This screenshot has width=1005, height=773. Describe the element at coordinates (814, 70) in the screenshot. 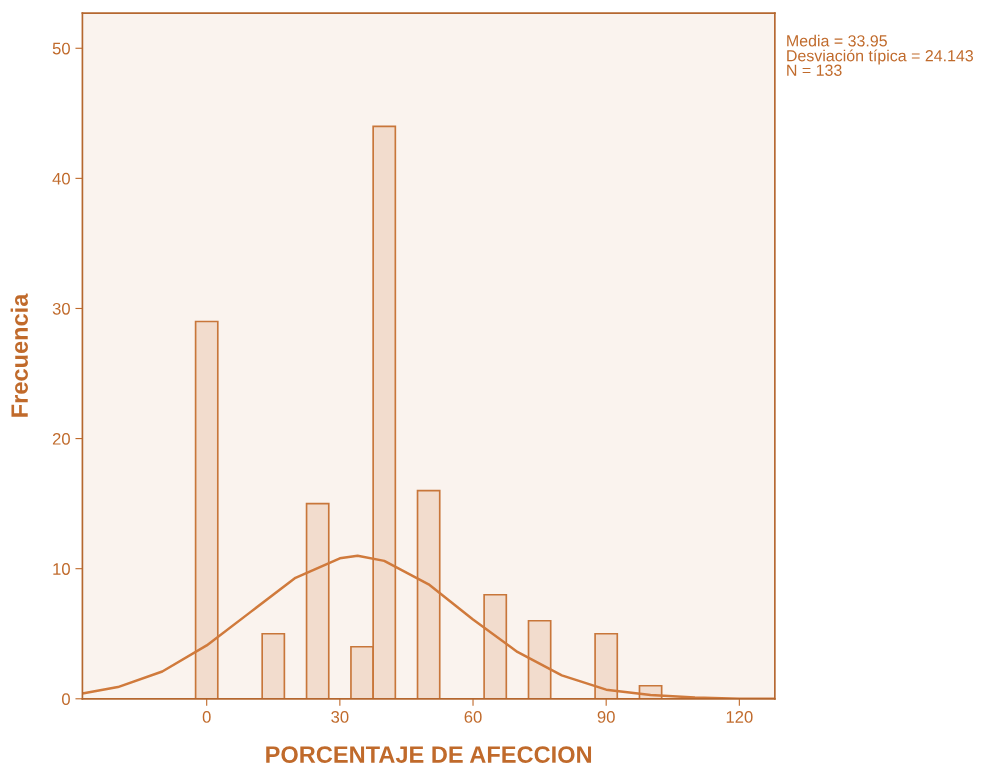

I see `text: N = 133` at that location.